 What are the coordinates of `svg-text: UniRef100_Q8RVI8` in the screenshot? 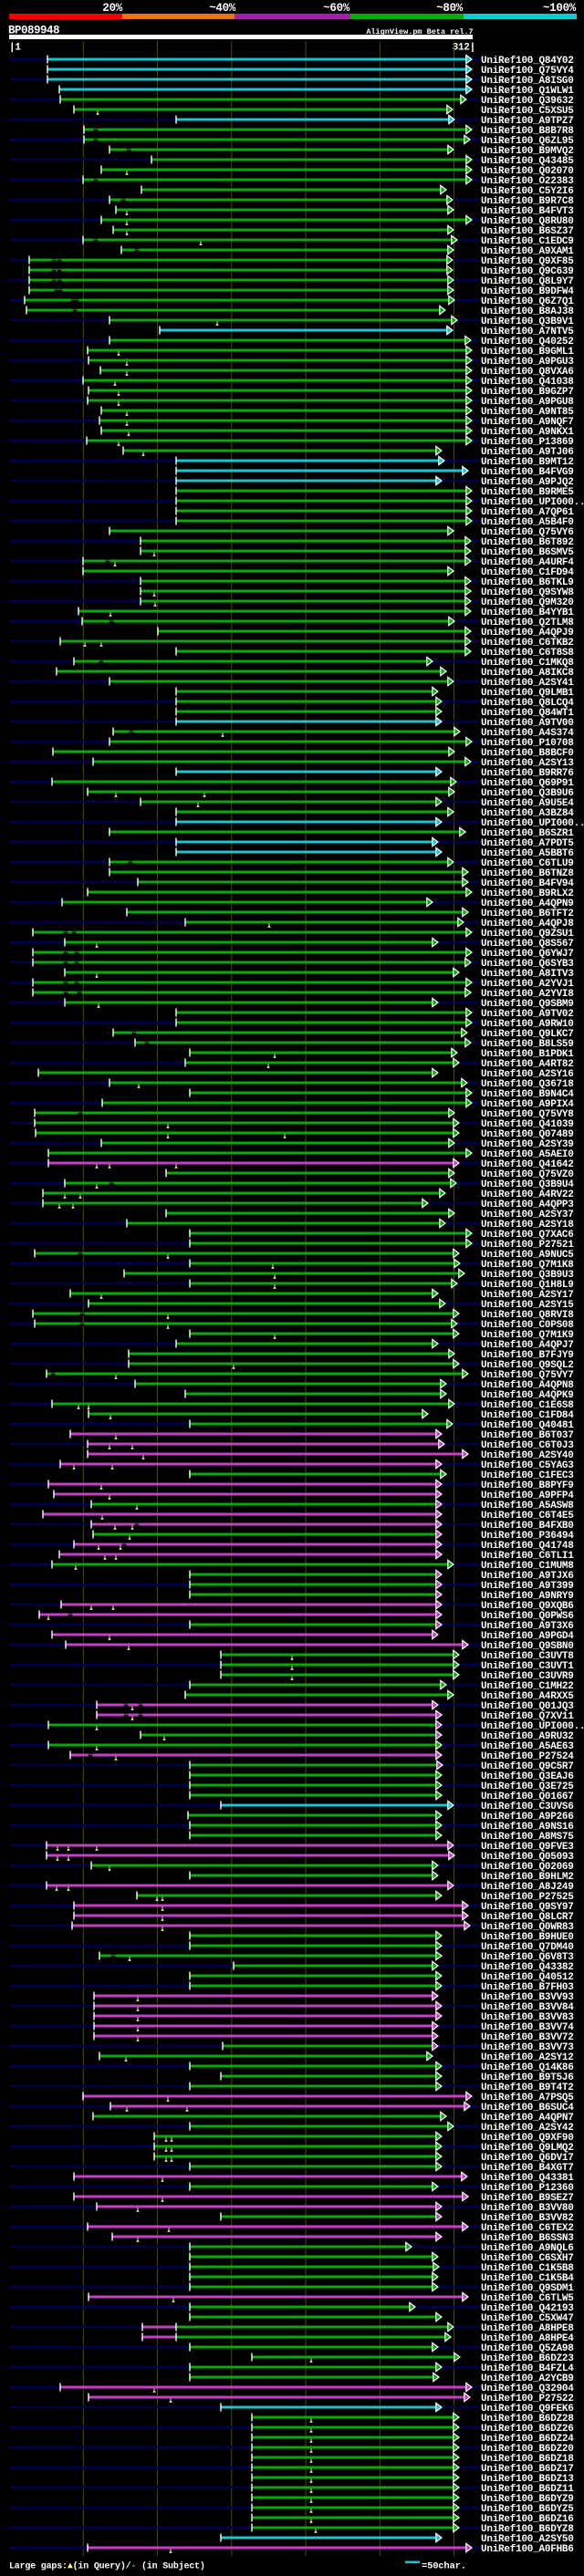 It's located at (527, 1315).